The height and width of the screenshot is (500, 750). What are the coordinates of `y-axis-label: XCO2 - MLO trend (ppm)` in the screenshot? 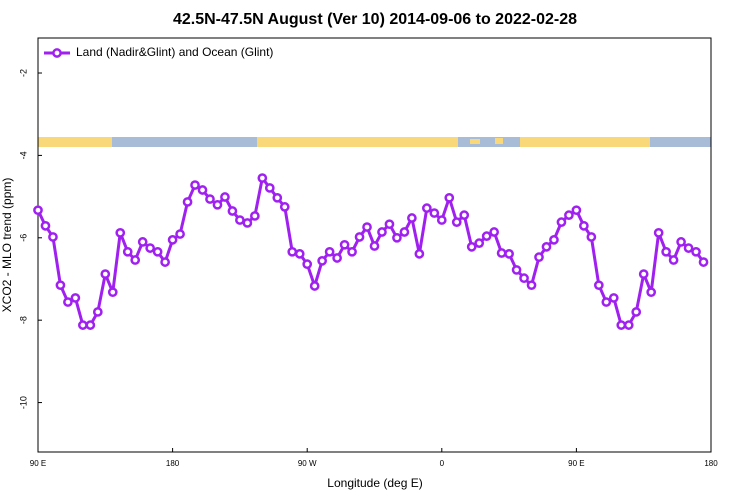 It's located at (7, 245).